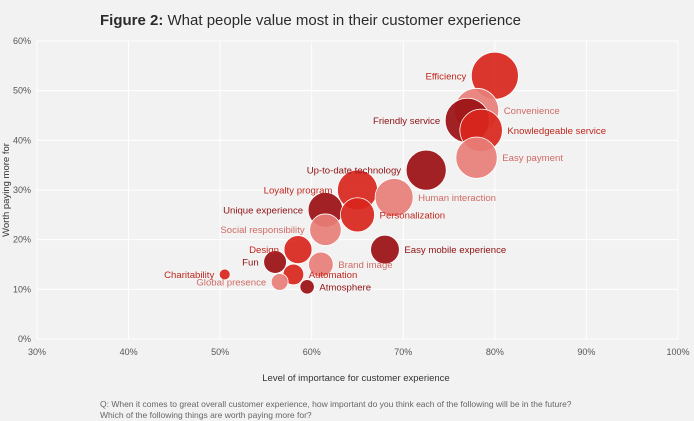  I want to click on y-tick-label: 40%, so click(22, 140).